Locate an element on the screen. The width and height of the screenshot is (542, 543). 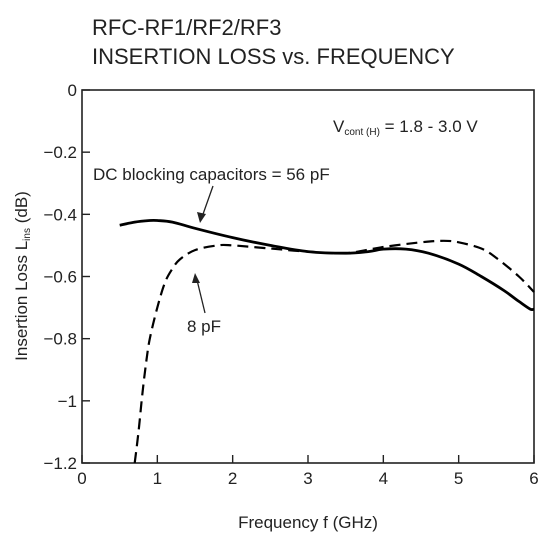
condition-range: = 1.8 - 3.0 V is located at coordinates (429, 126).